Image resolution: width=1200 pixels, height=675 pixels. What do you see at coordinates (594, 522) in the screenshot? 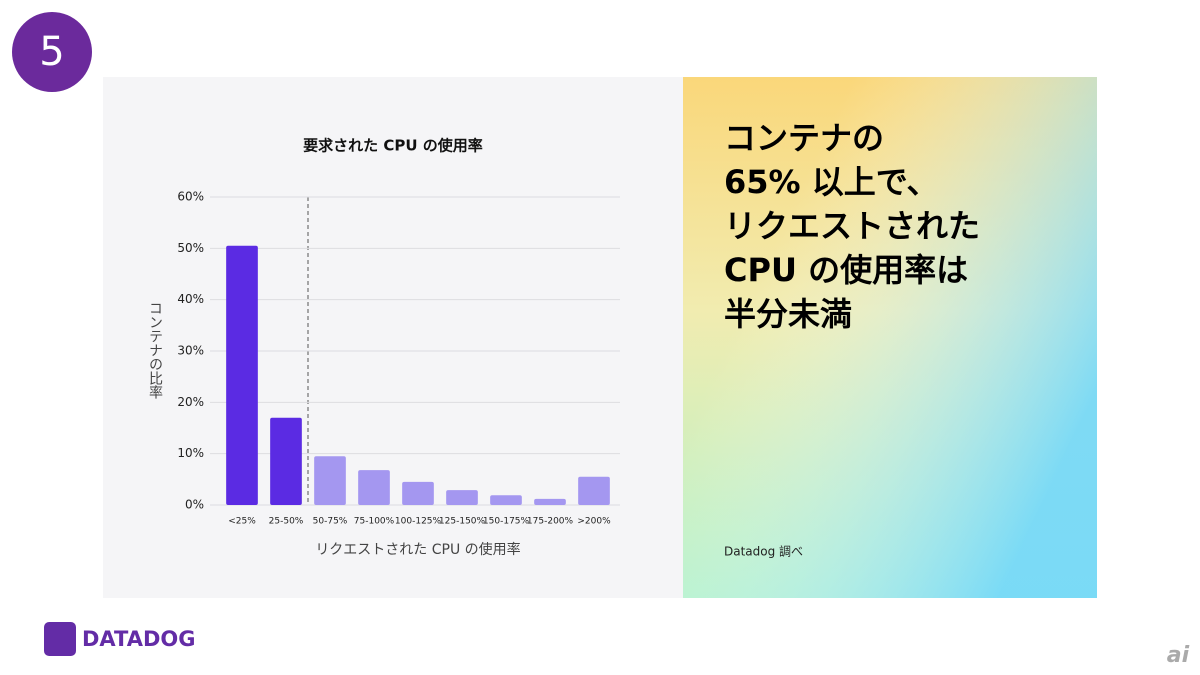
I see `x-tick-label: >200%` at bounding box center [594, 522].